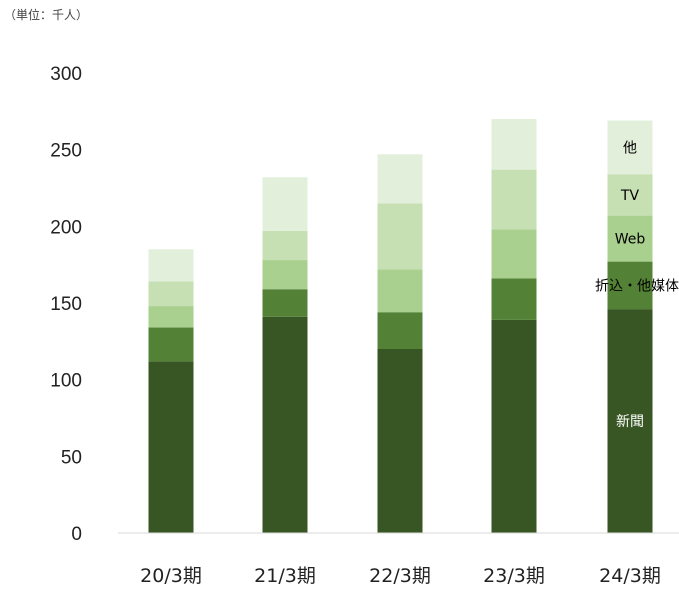  What do you see at coordinates (46, 15) in the screenshot?
I see `unit-note: （単位：千人）` at bounding box center [46, 15].